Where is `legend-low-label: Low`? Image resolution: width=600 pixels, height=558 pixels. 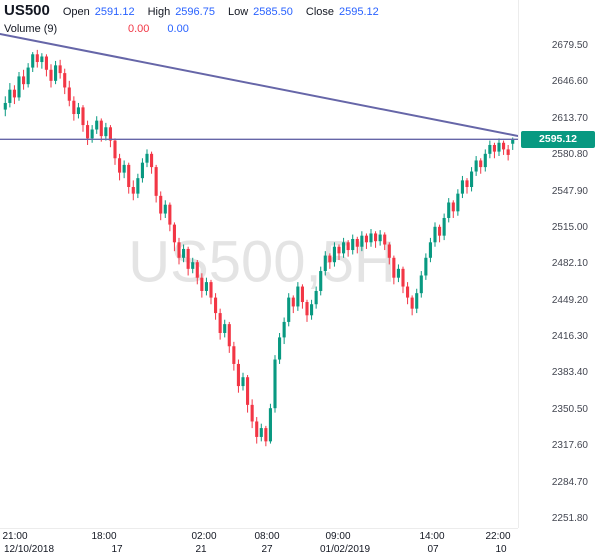
legend-low-label: Low is located at coordinates (238, 12).